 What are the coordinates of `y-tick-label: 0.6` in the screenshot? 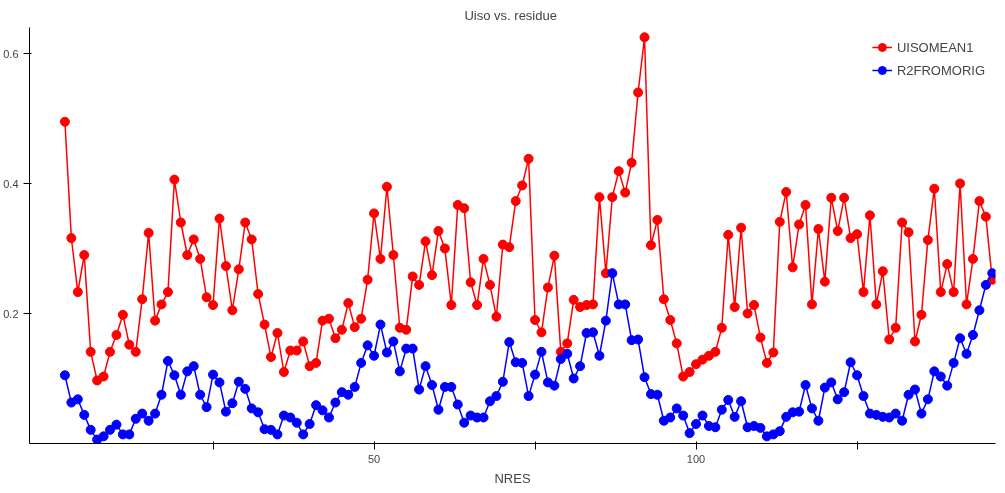 It's located at (11, 53).